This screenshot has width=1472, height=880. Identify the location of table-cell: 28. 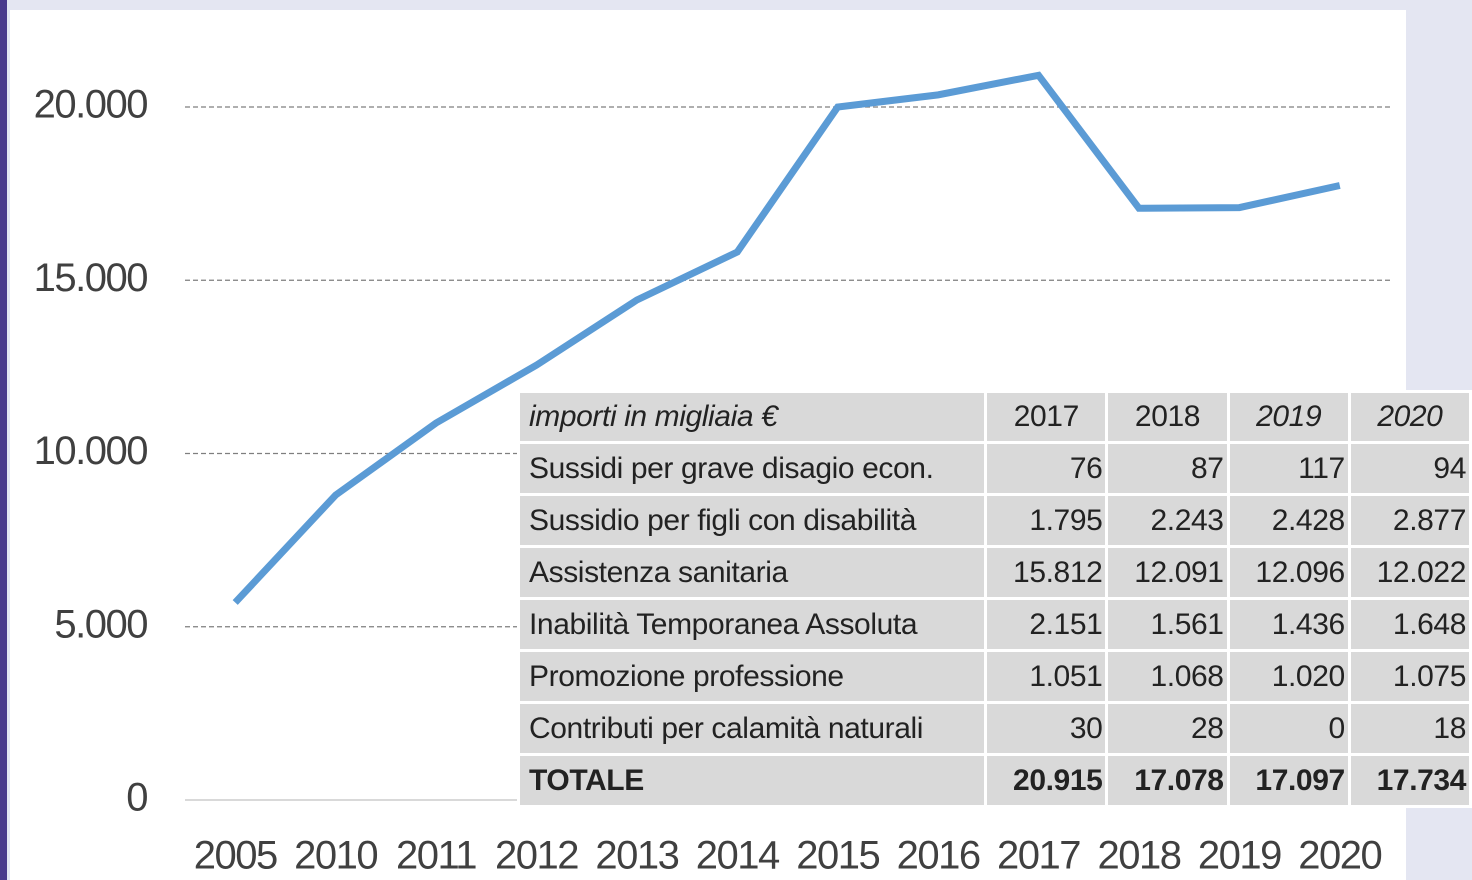
(1167, 728).